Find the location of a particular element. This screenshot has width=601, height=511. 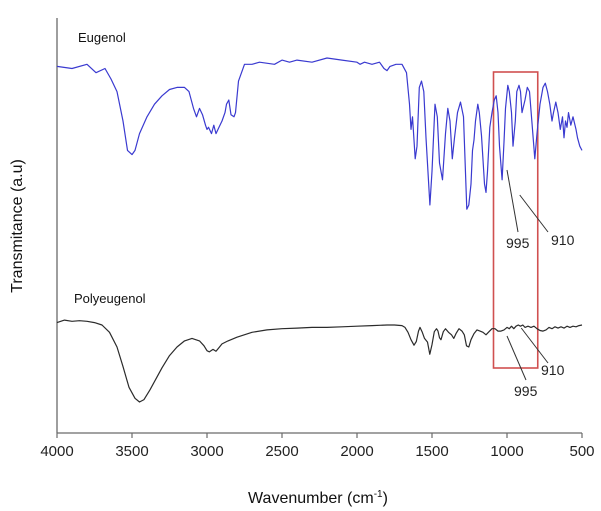

x-tick-label: 1000 is located at coordinates (506, 451).